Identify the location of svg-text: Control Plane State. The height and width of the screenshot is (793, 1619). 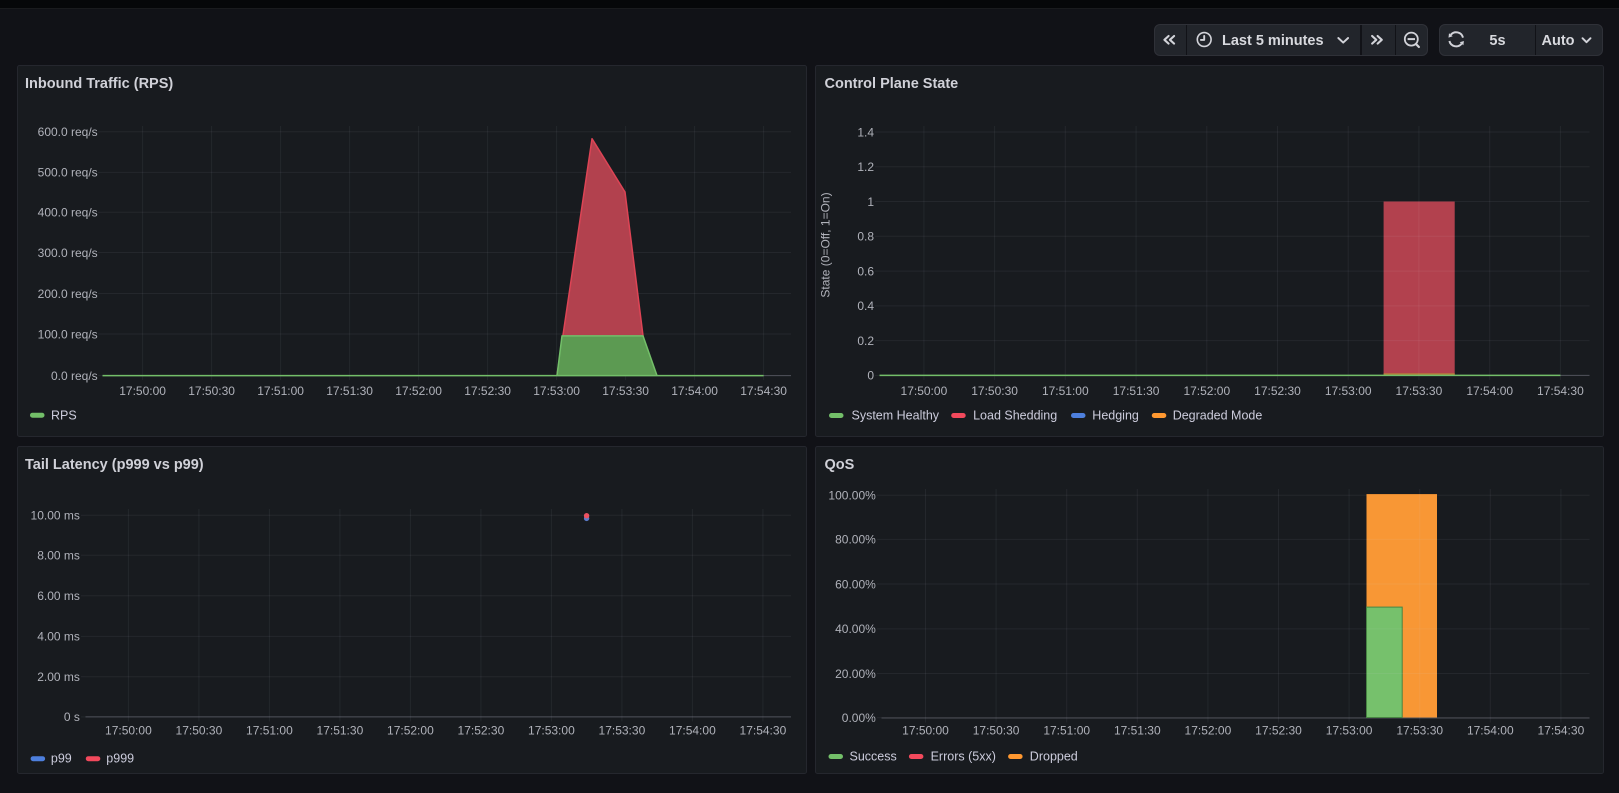
(891, 84).